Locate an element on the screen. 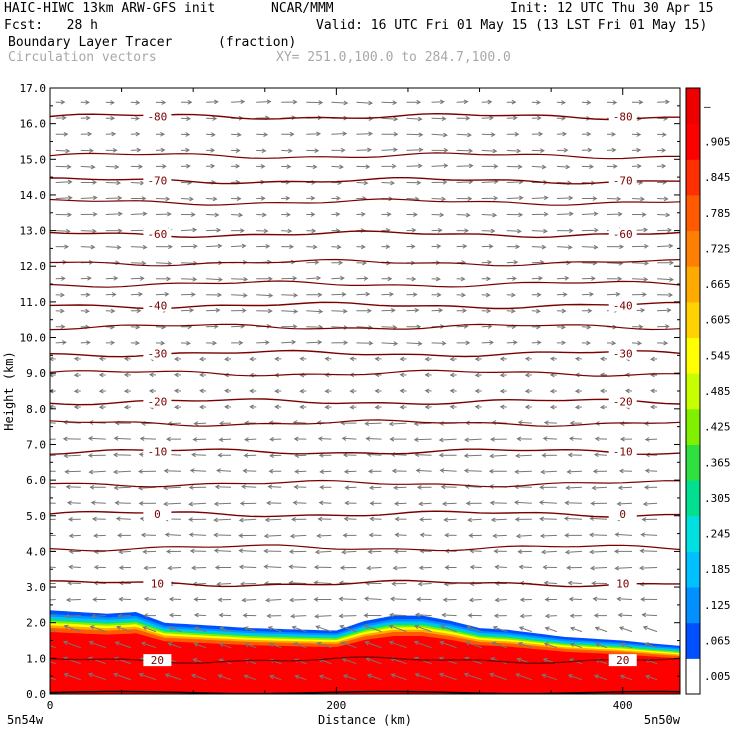 The image size is (740, 740). colorbar-label: .845 is located at coordinates (717, 177).